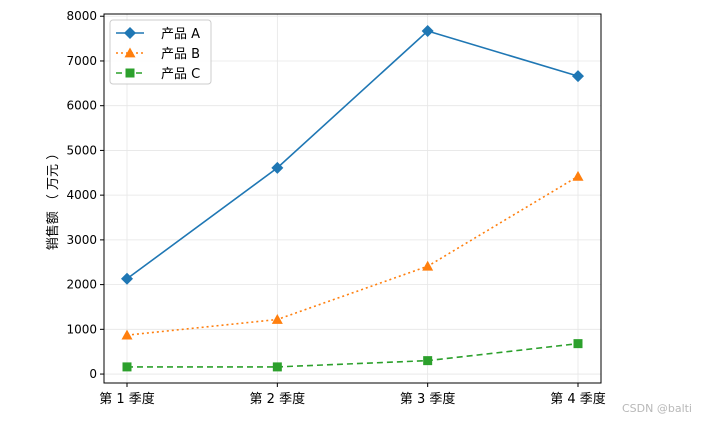 The height and width of the screenshot is (423, 702). Describe the element at coordinates (81, 16) in the screenshot. I see `y-tick-label: 8000` at that location.